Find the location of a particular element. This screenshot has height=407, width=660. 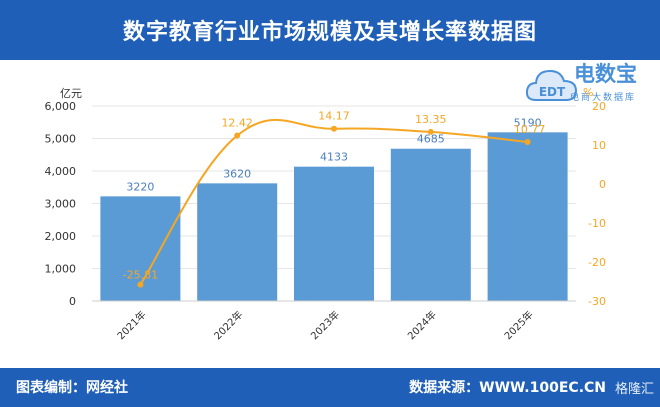

y-right-tick-label: -30 is located at coordinates (597, 301).